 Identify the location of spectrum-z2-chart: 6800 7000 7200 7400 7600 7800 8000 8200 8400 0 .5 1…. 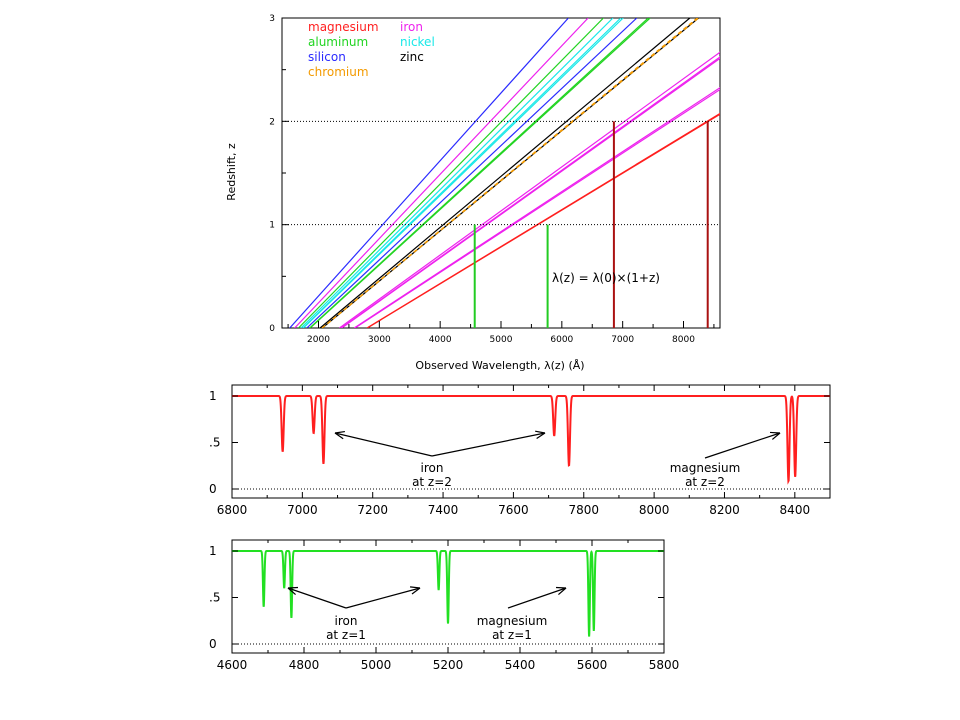
(520, 450).